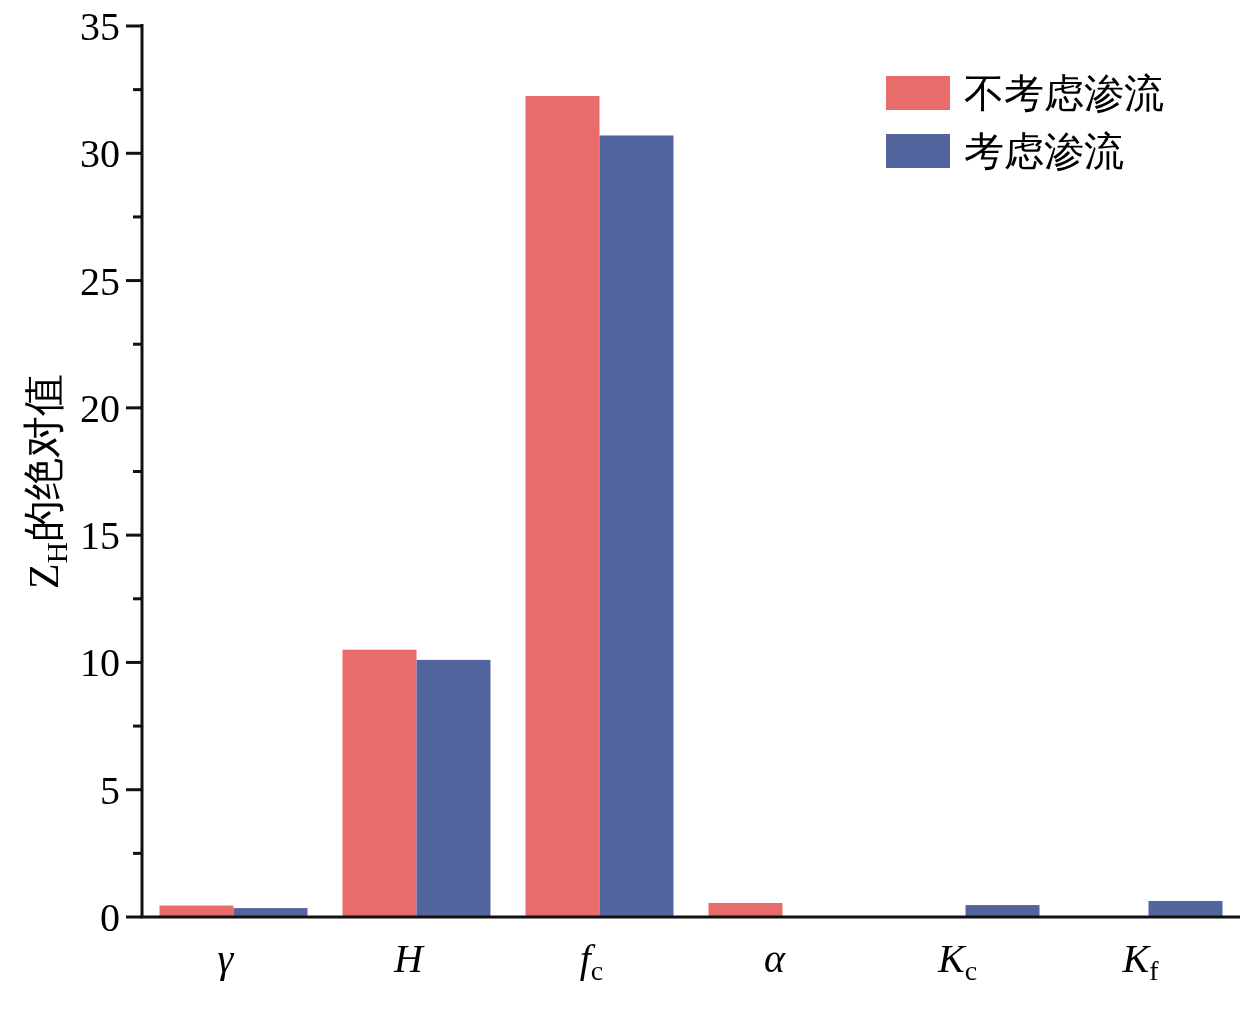 The image size is (1252, 1009). What do you see at coordinates (100, 536) in the screenshot?
I see `y-tick-label: 15` at bounding box center [100, 536].